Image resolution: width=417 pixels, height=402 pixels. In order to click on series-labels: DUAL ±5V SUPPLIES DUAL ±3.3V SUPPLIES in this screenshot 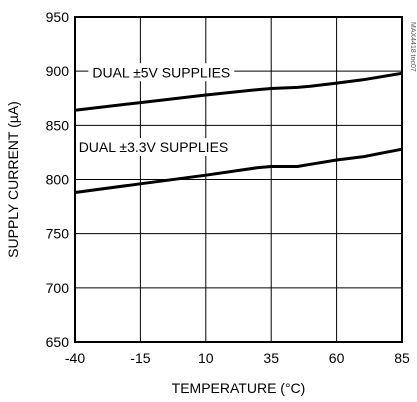, I will do `click(154, 109)`.